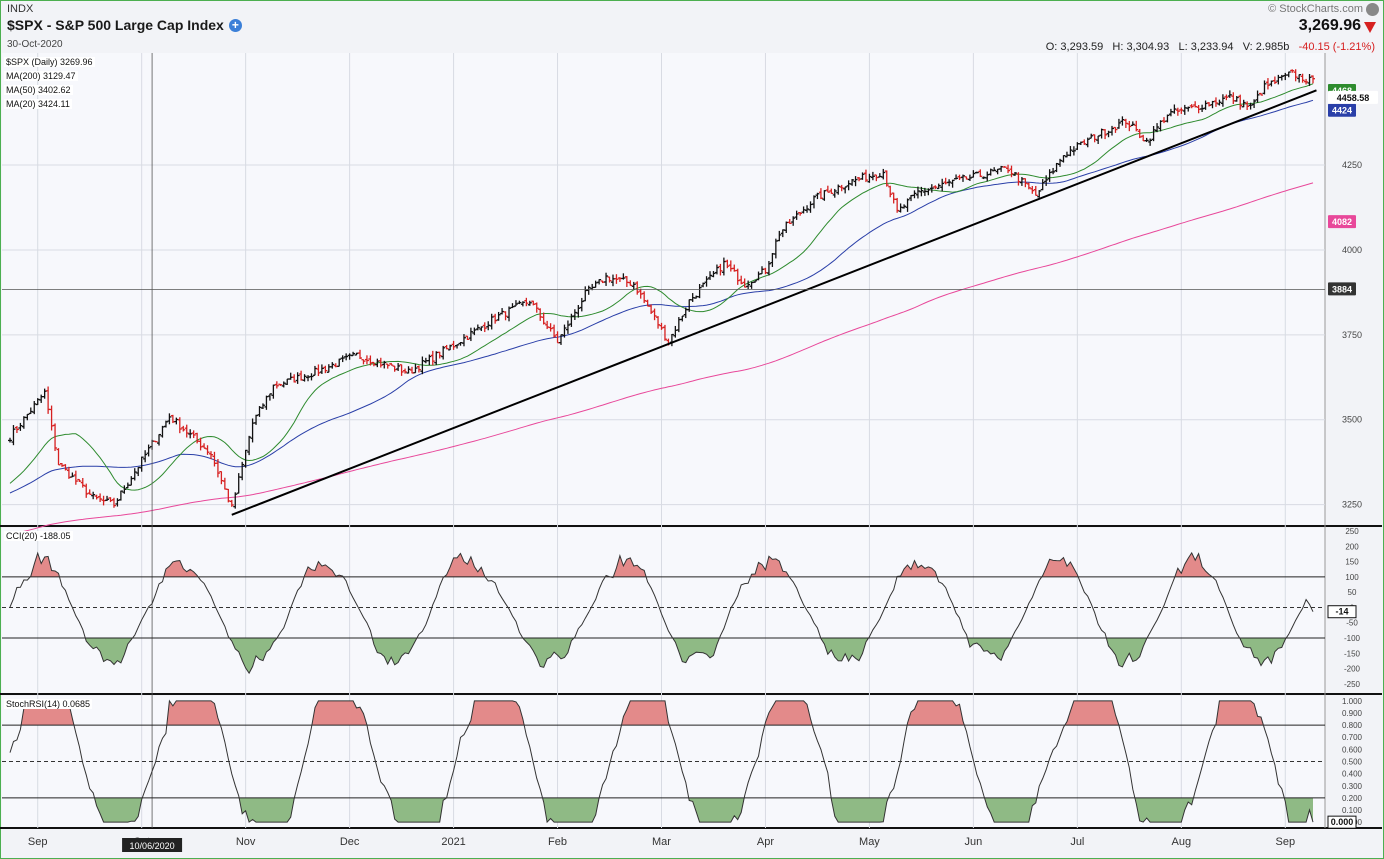  I want to click on cci-oversold-fill, so click(661, 656).